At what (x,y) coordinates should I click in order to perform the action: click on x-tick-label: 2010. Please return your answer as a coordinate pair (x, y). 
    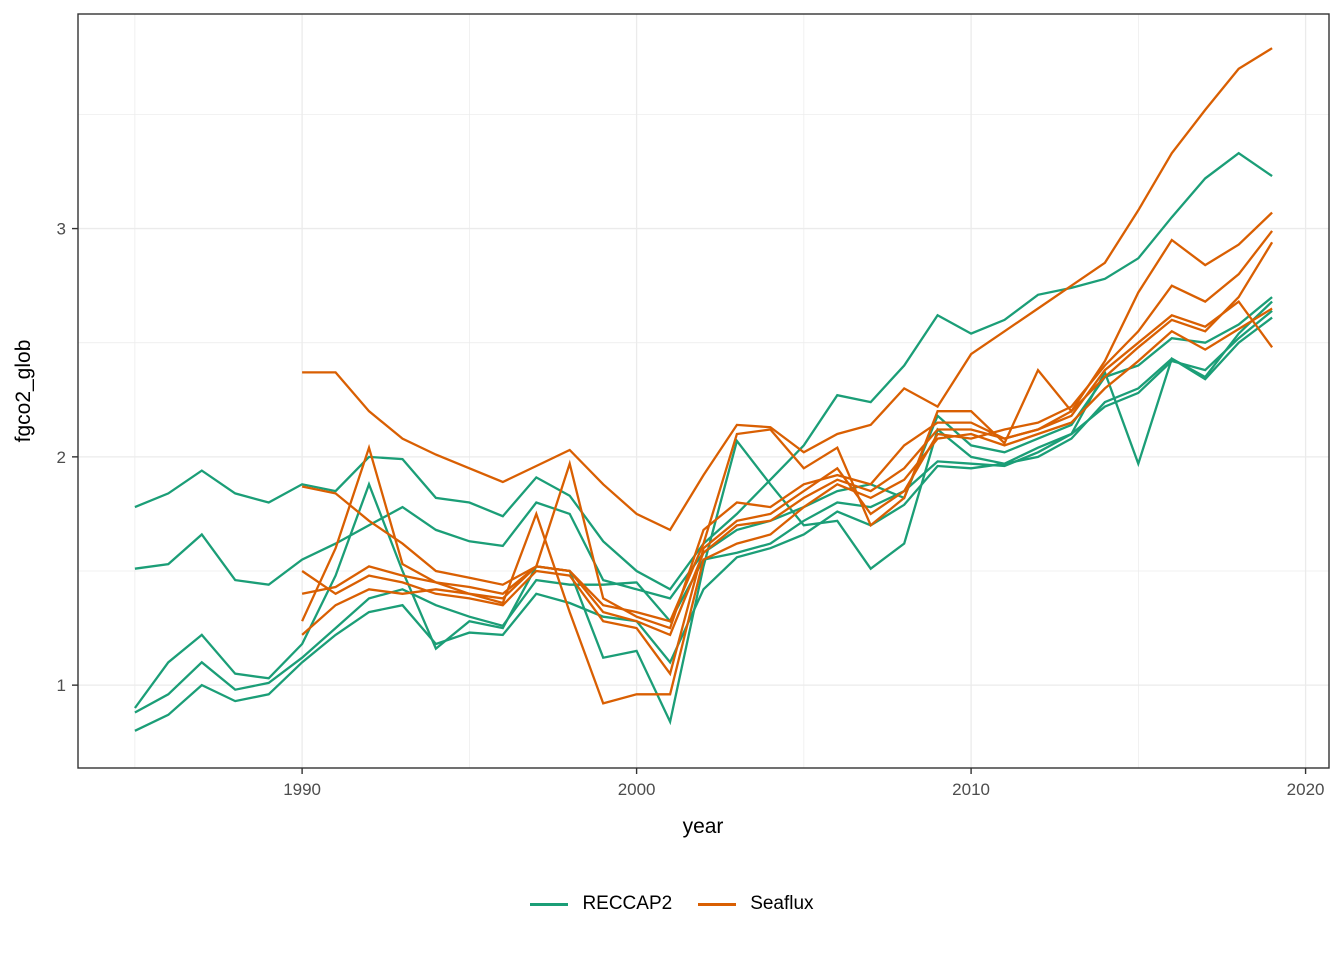
    Looking at the image, I should click on (971, 789).